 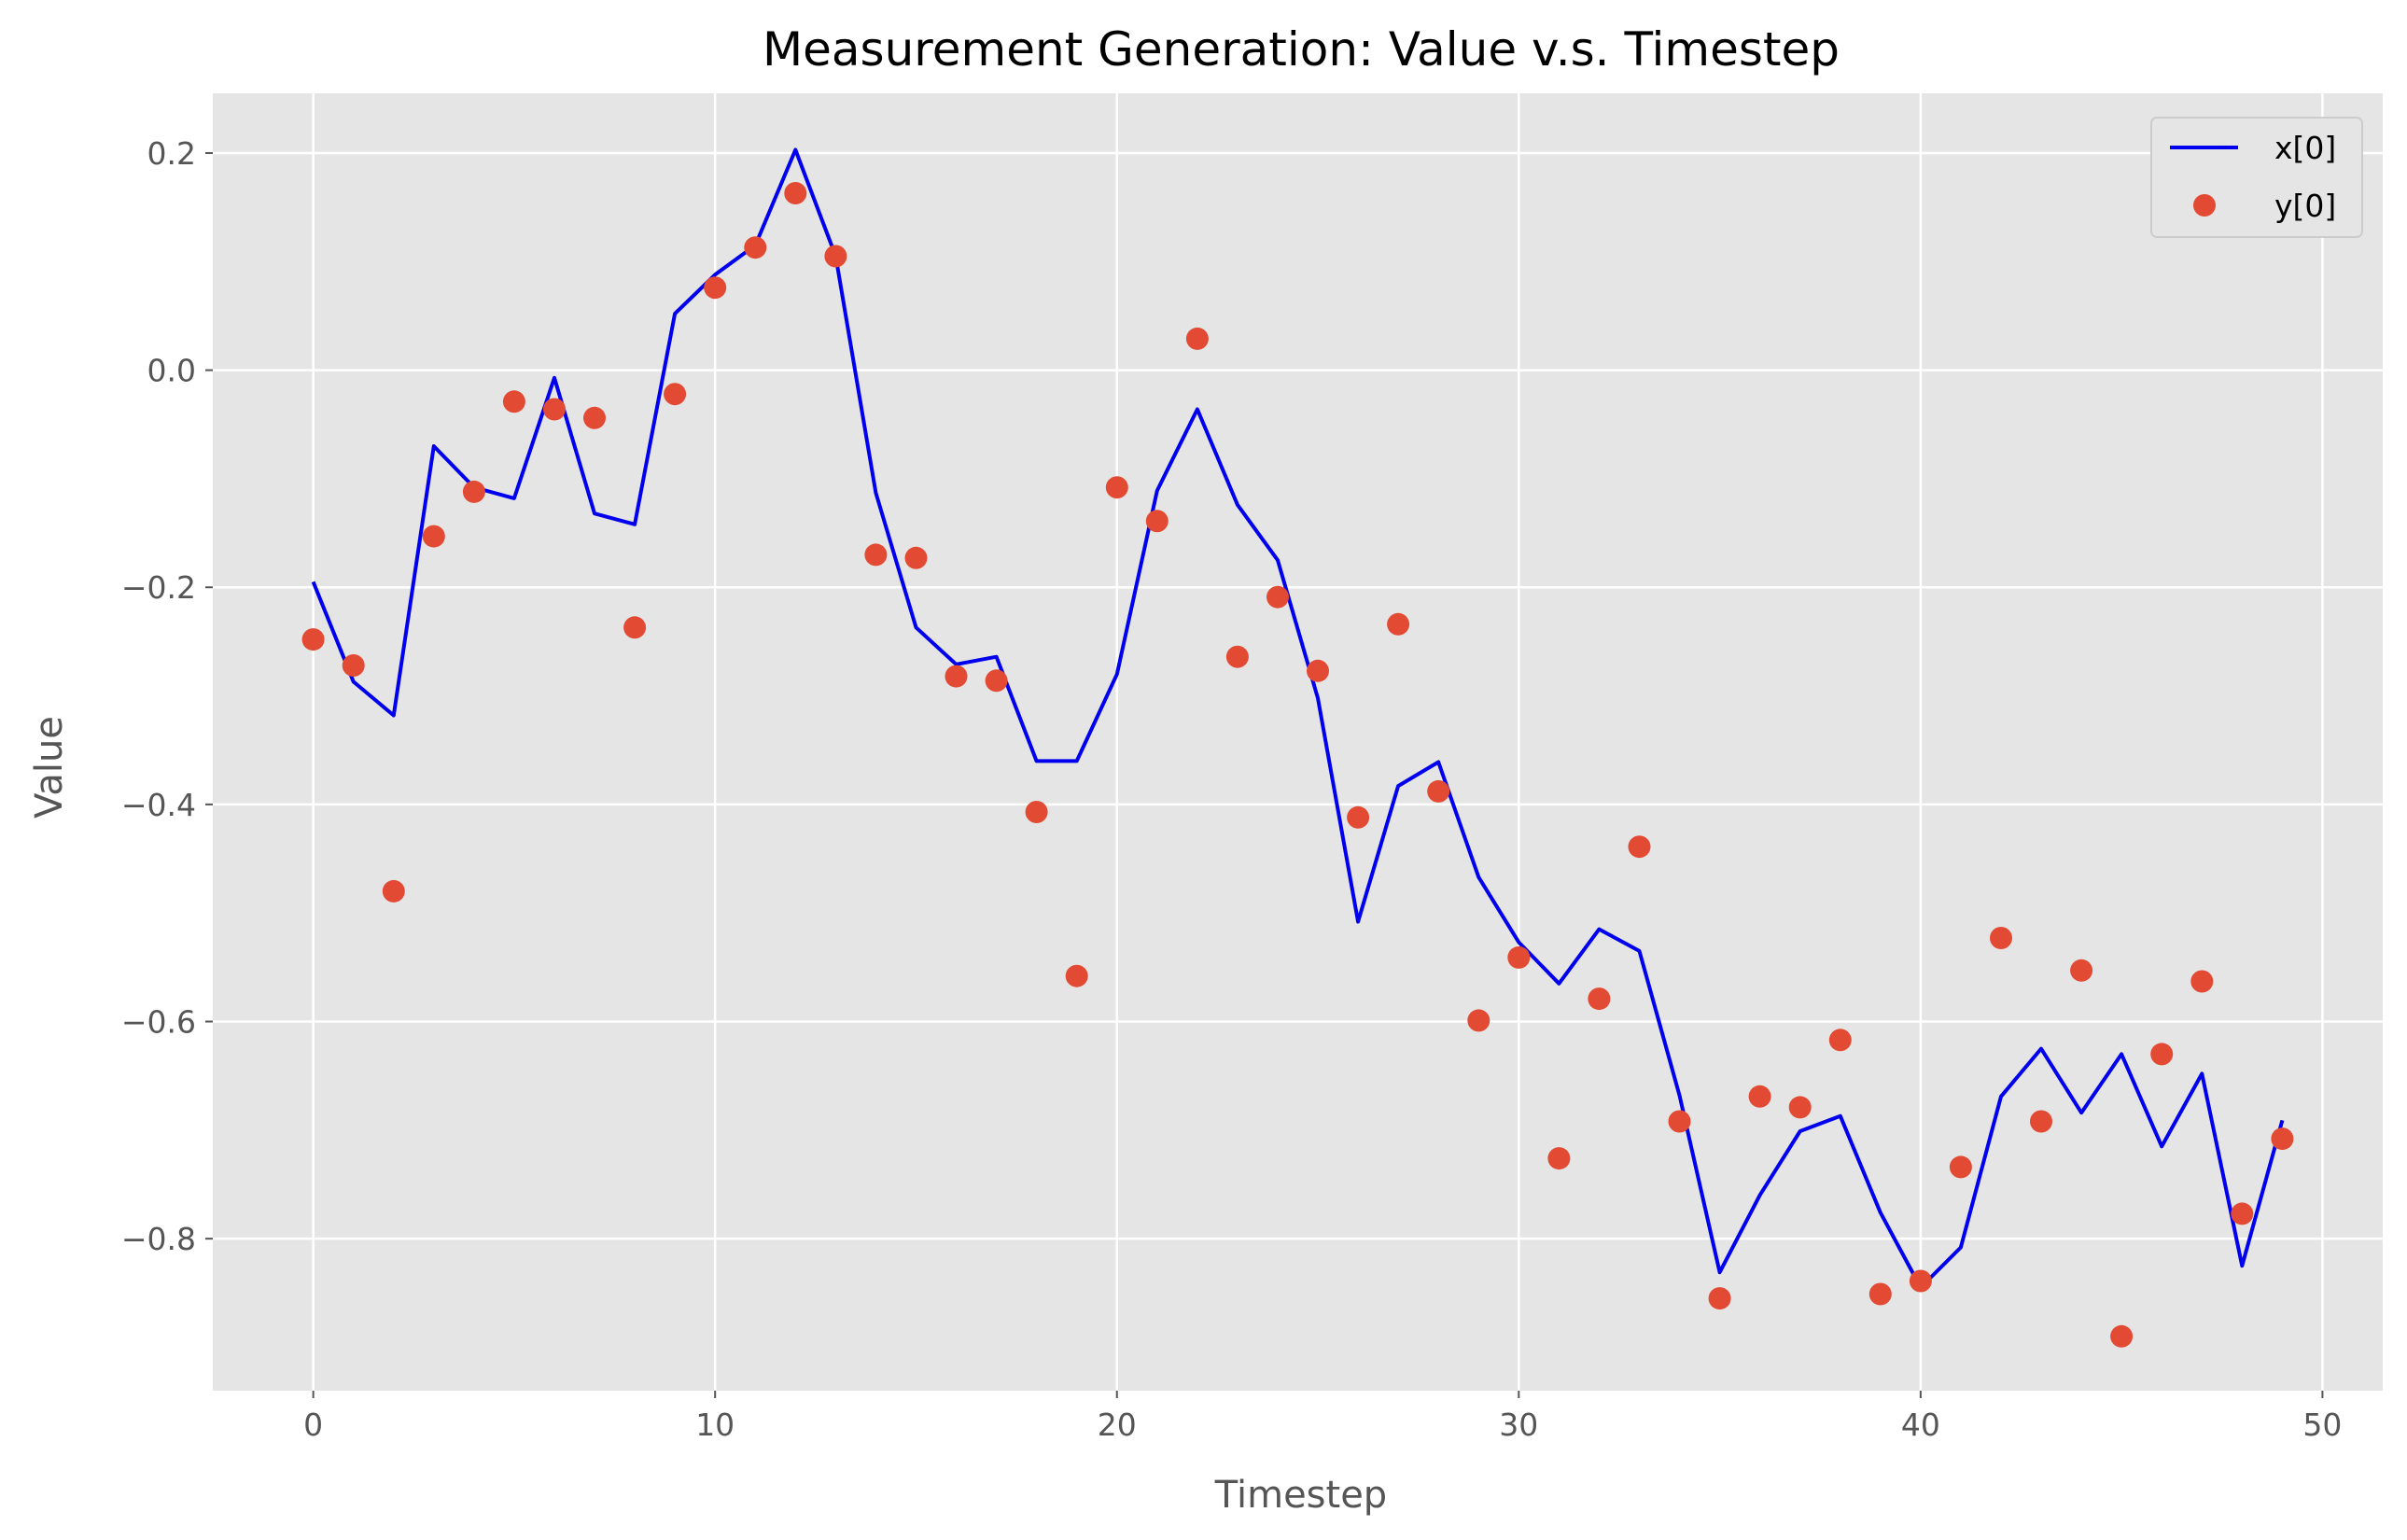 What do you see at coordinates (2305, 206) in the screenshot?
I see `legend-label-y0: y[0]` at bounding box center [2305, 206].